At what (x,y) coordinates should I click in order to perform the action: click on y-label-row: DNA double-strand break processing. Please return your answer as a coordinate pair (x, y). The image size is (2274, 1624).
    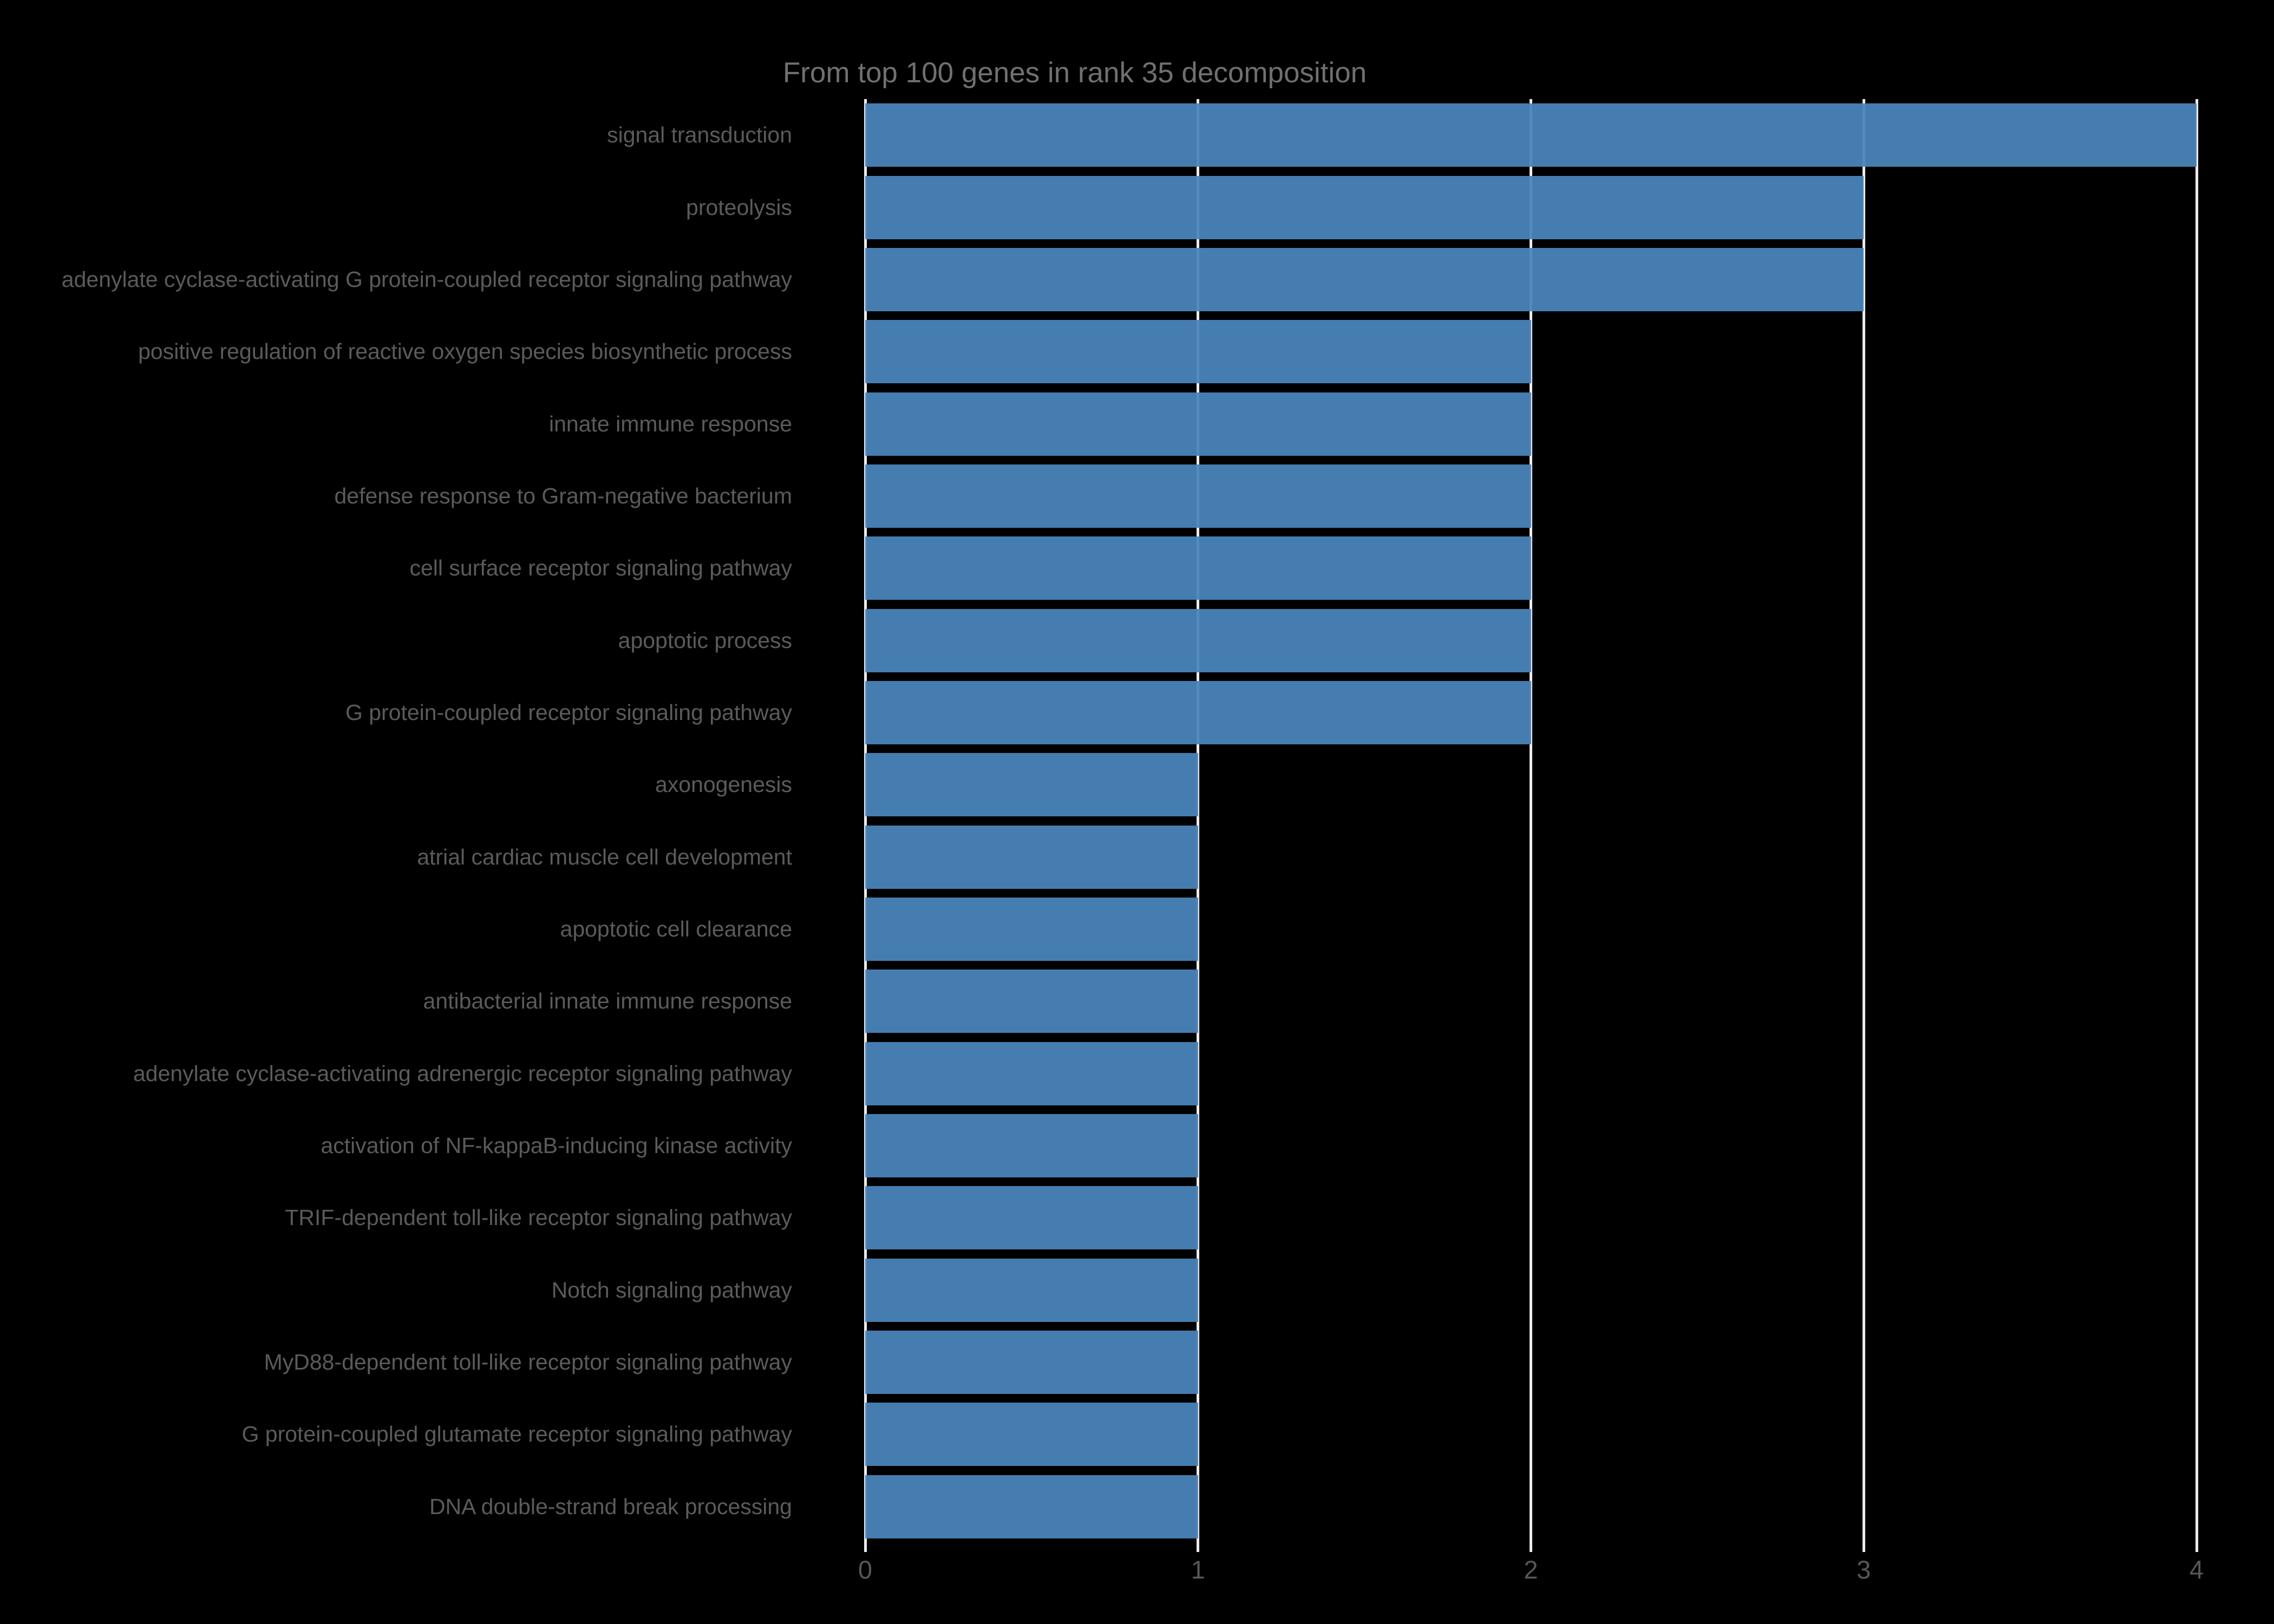
    Looking at the image, I should click on (396, 1507).